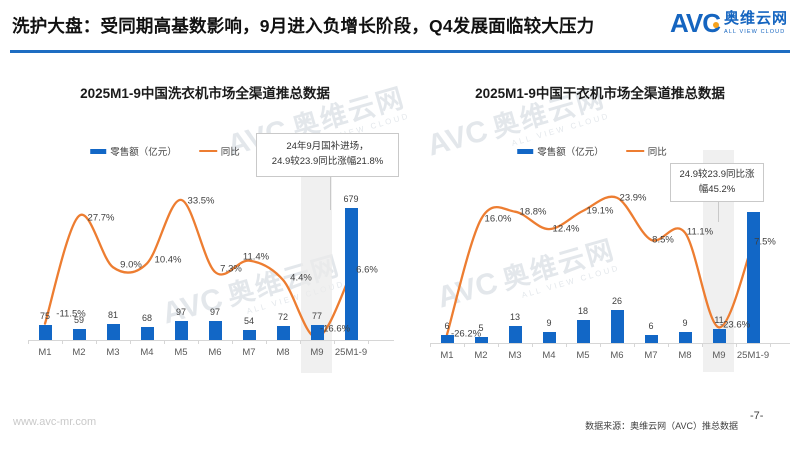 The image size is (800, 452). I want to click on bar-value-M1: 75, so click(45, 316).